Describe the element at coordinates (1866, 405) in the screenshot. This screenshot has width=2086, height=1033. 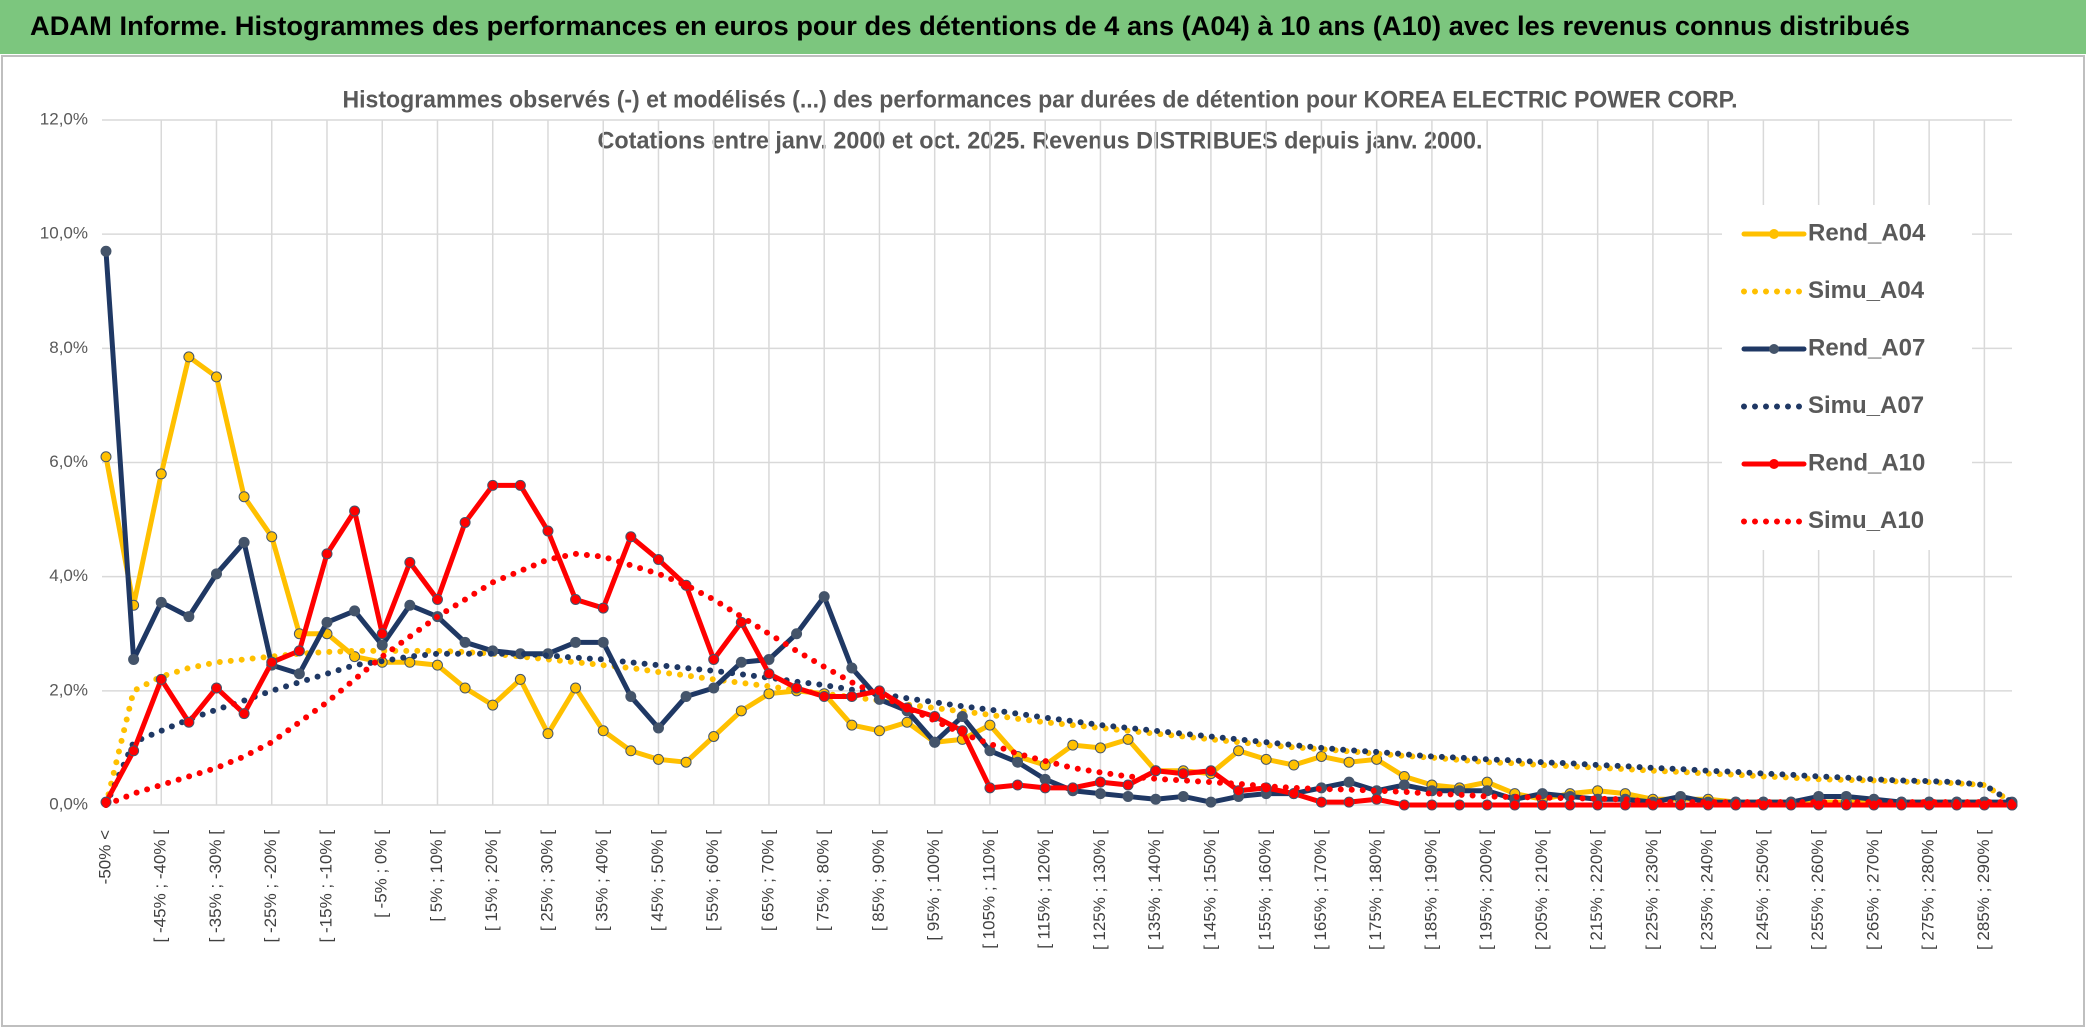
I see `legend-label: Simu_A07` at that location.